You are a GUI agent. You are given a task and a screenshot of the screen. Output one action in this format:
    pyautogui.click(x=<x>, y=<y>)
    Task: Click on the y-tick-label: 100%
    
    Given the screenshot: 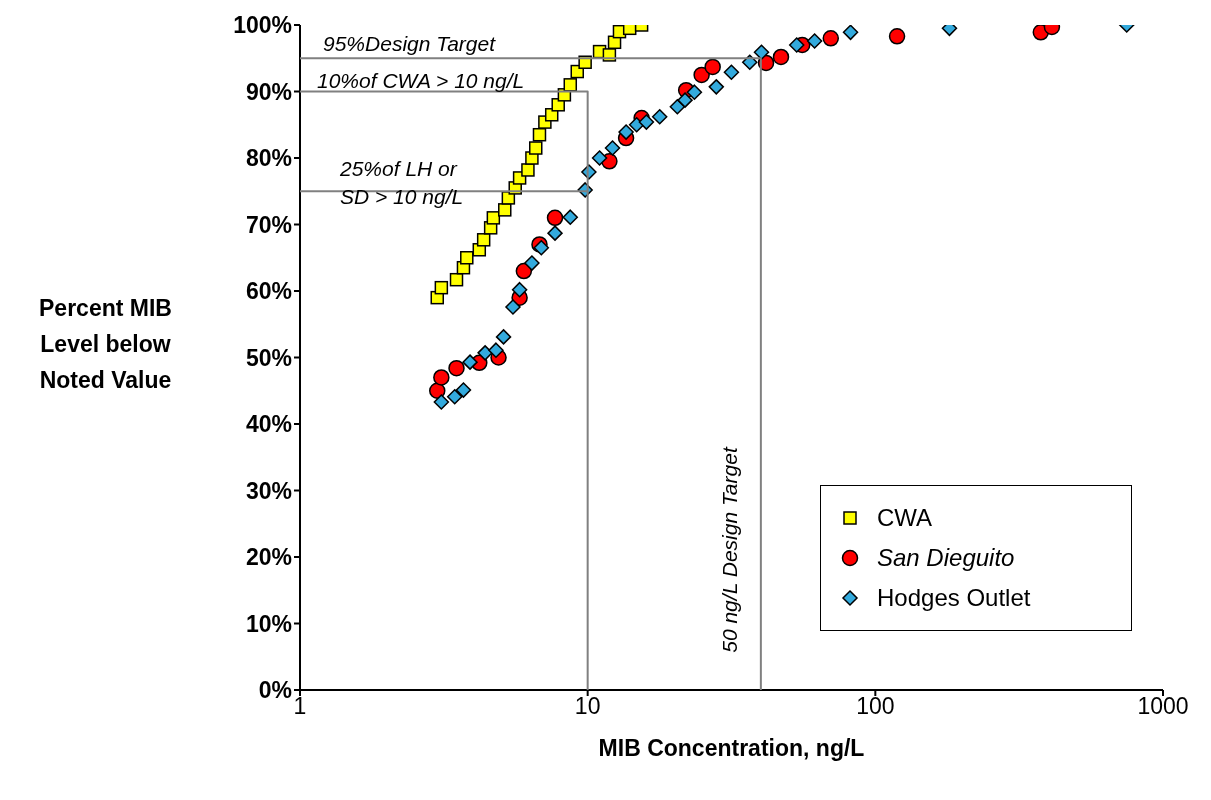 What is the action you would take?
    pyautogui.click(x=262, y=25)
    